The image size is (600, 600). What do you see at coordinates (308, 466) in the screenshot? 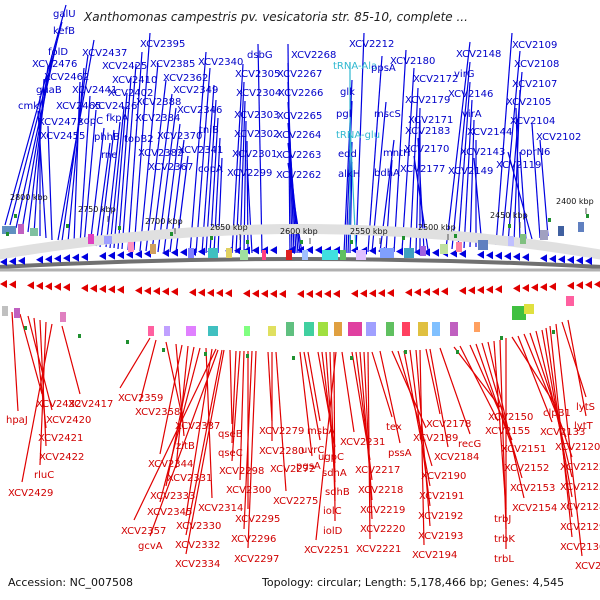
I see `reverse-gene-label: pgsA` at bounding box center [308, 466].